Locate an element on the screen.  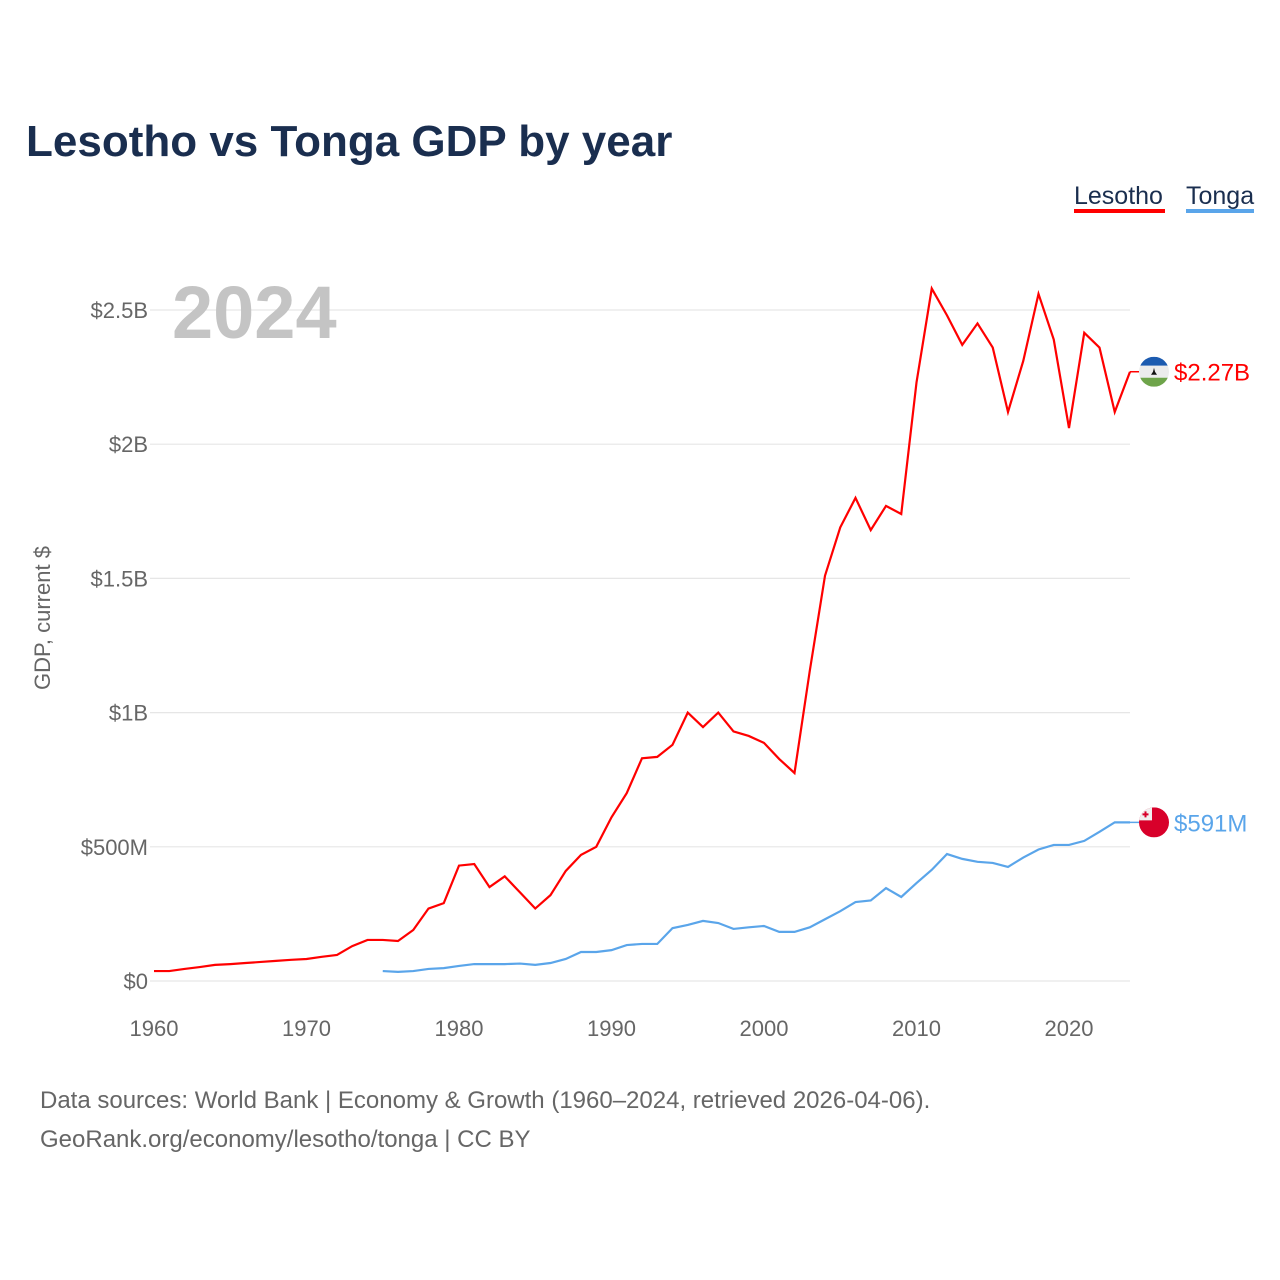
end-value-label: $591M is located at coordinates (1210, 823).